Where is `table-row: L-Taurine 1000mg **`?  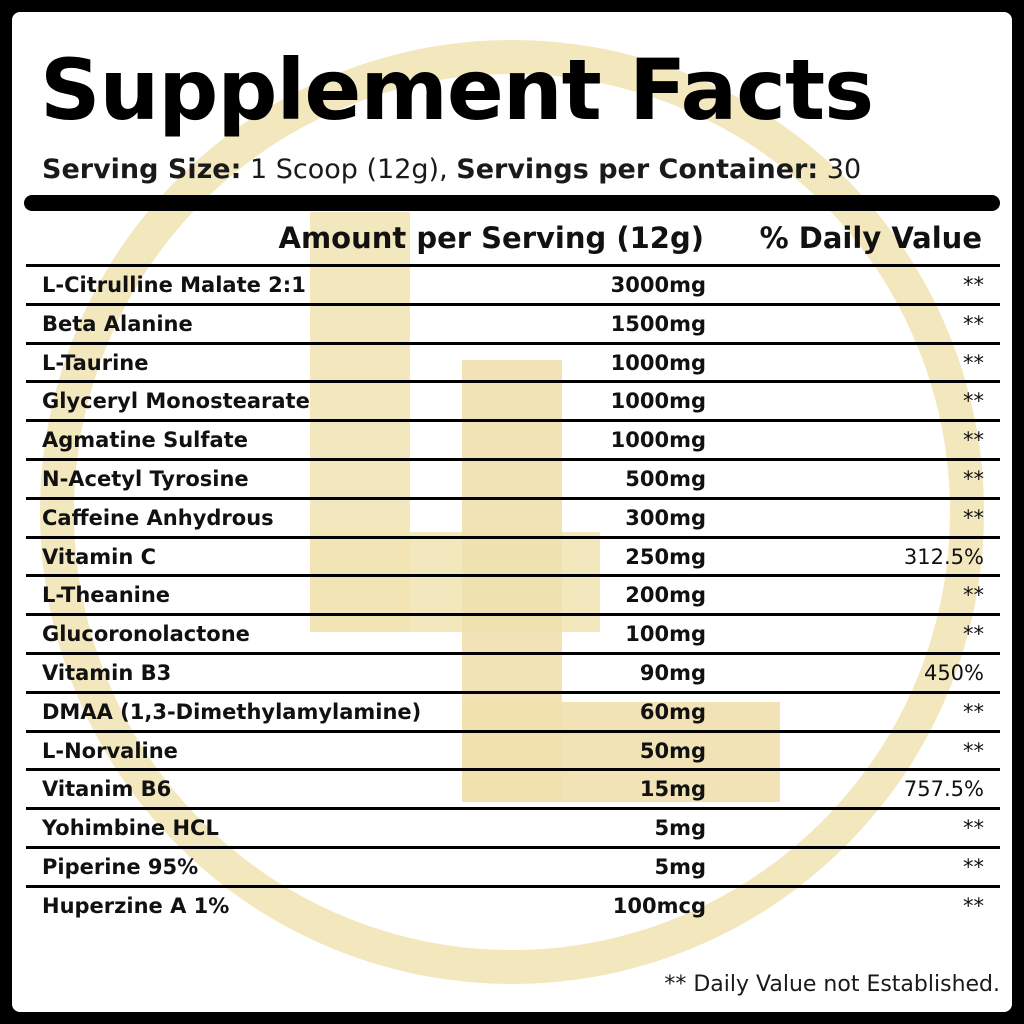 table-row: L-Taurine 1000mg ** is located at coordinates (513, 361).